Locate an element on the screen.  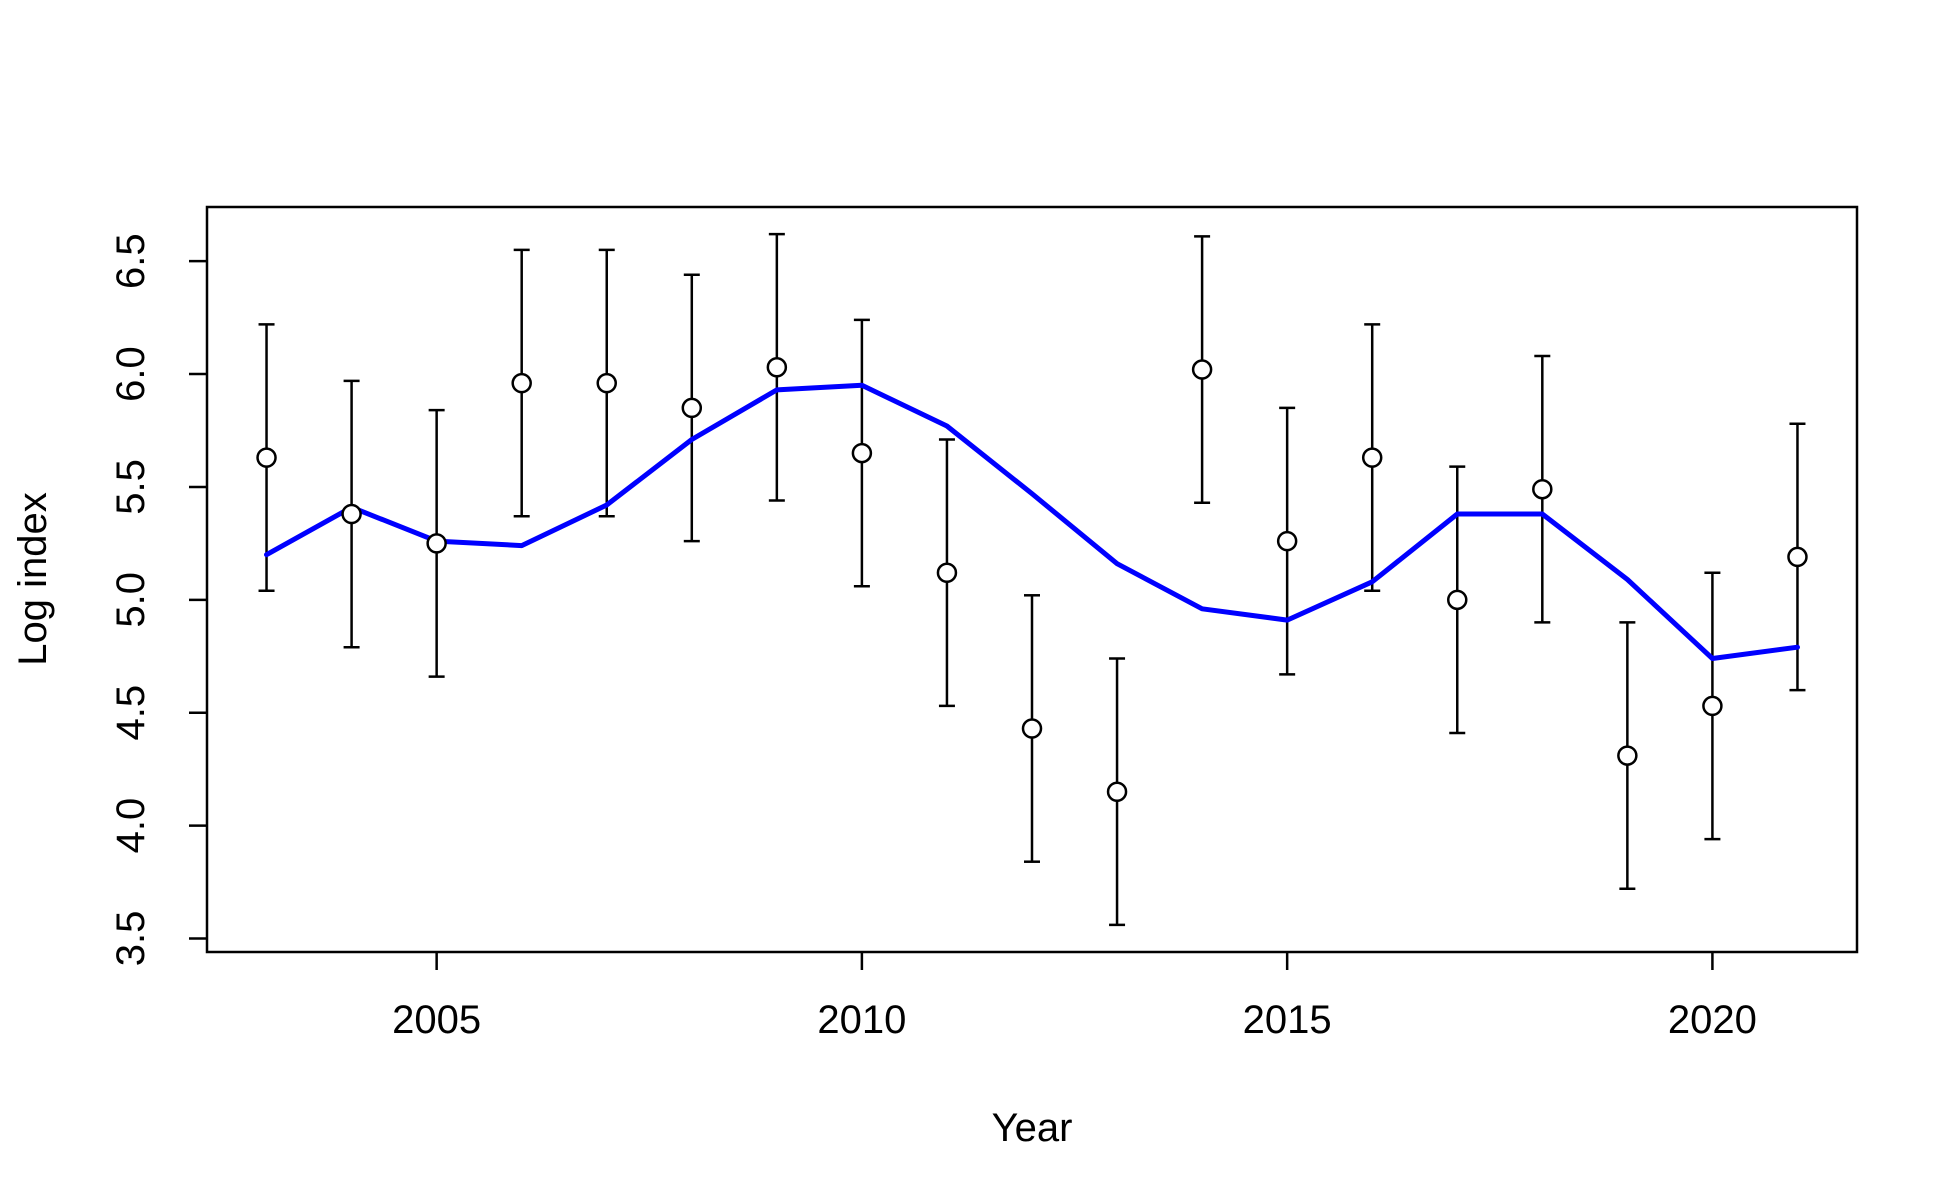
x-axis-label: Year is located at coordinates (1032, 1128).